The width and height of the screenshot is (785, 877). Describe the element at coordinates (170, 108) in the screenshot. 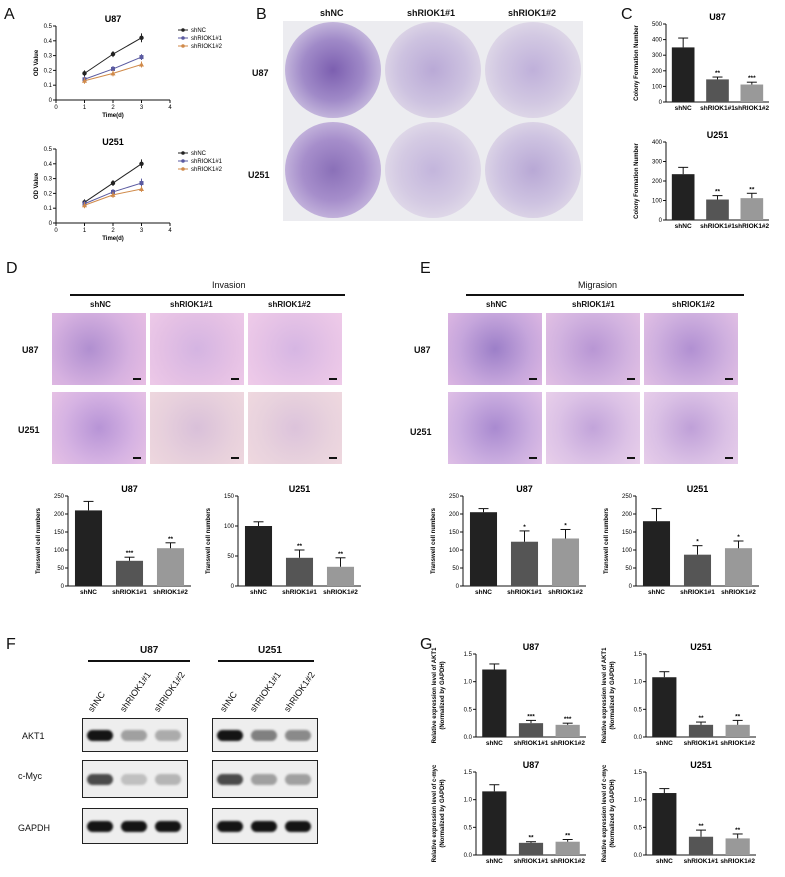

I see `x-tick-label: 4` at that location.